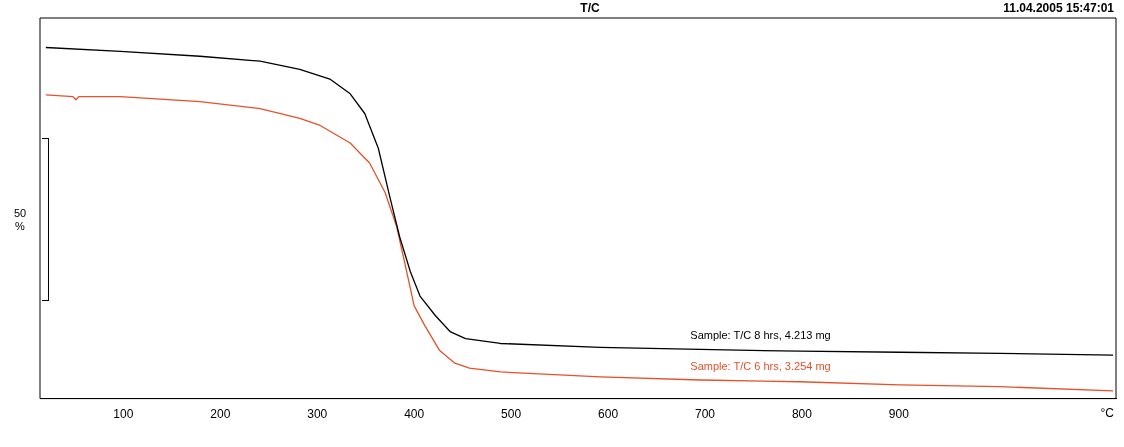 The image size is (1124, 447). Describe the element at coordinates (590, 8) in the screenshot. I see `chart-title: T/C` at that location.